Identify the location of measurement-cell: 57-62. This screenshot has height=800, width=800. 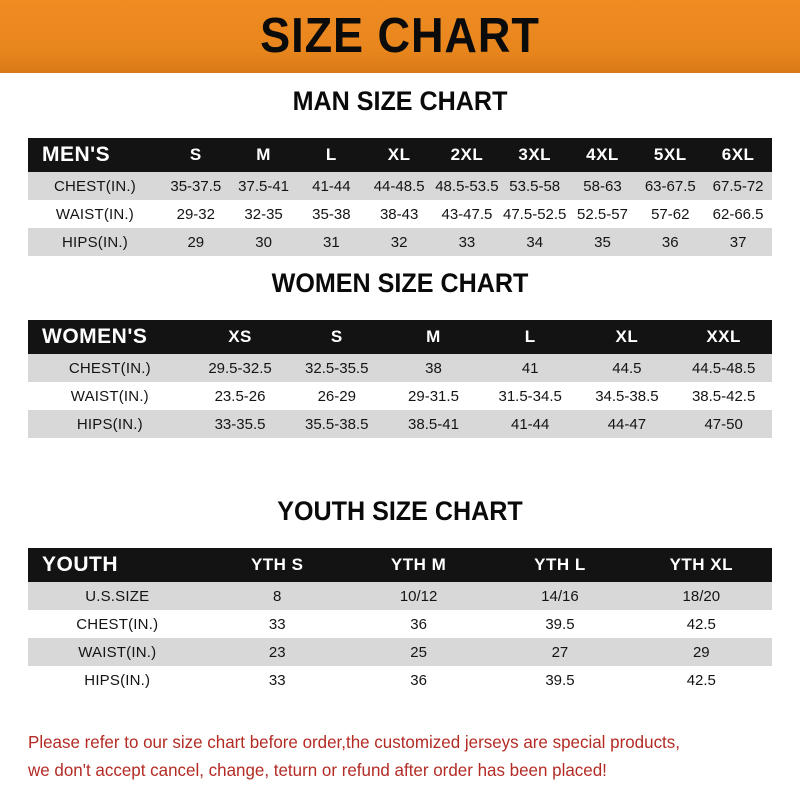
(670, 214).